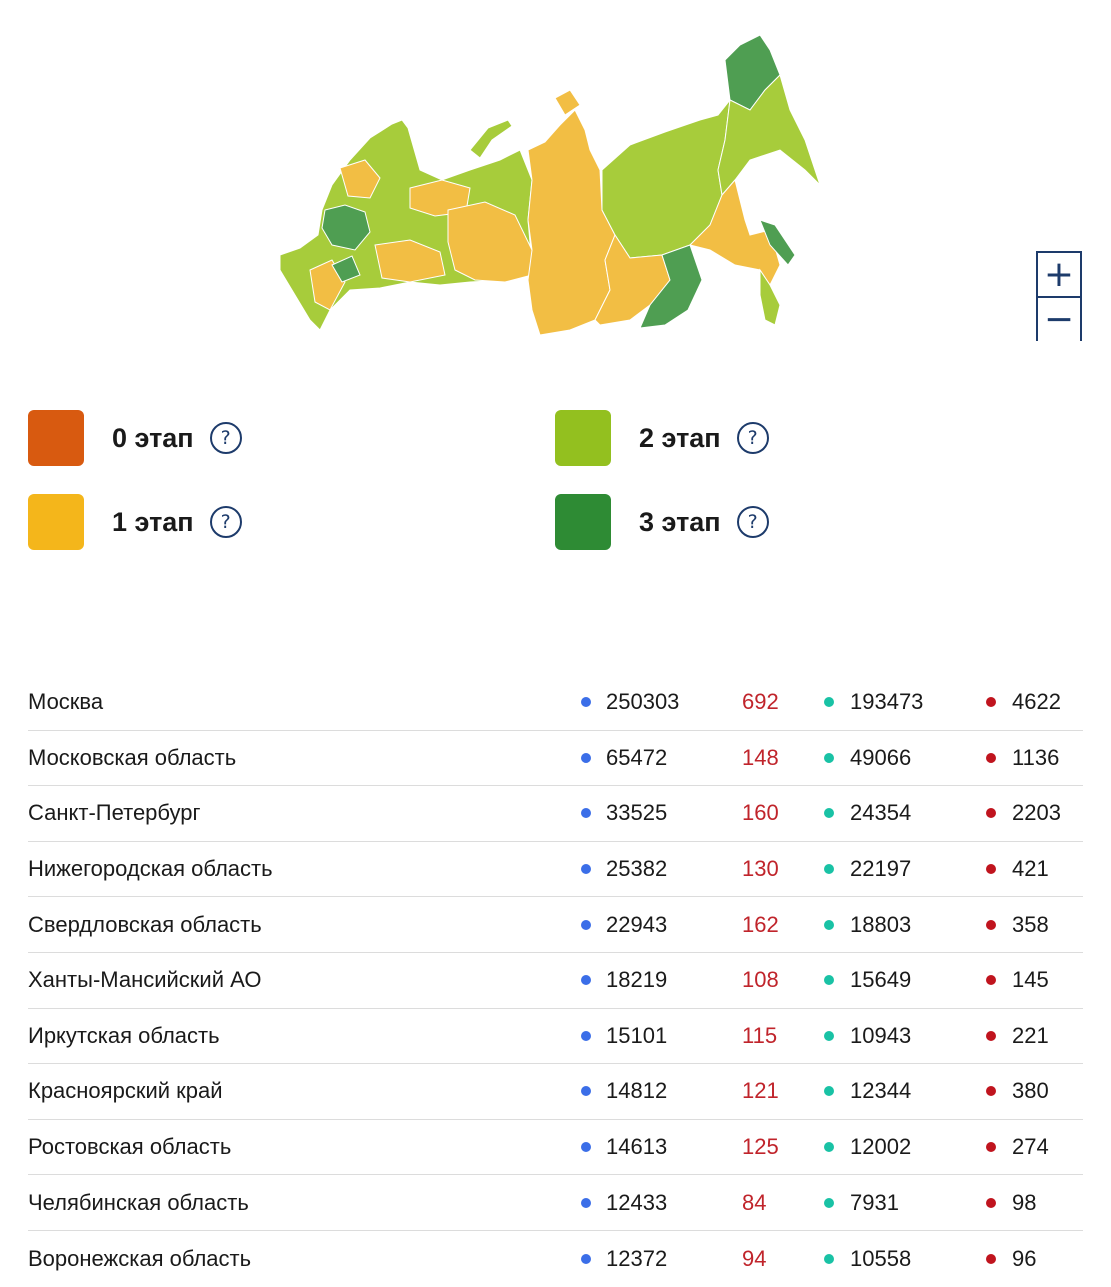 Image resolution: width=1111 pixels, height=1287 pixels. What do you see at coordinates (140, 1258) in the screenshot?
I see `region-name: Воронежская область` at bounding box center [140, 1258].